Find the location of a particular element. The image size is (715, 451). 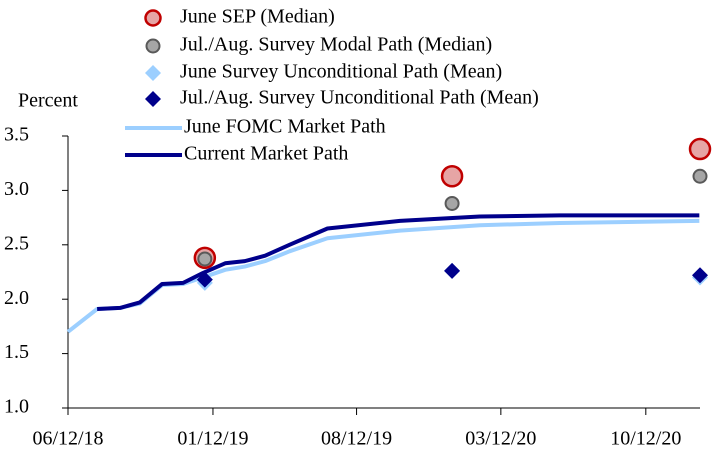

legend-label: June Survey Unconditional Path (Mean) is located at coordinates (341, 72).